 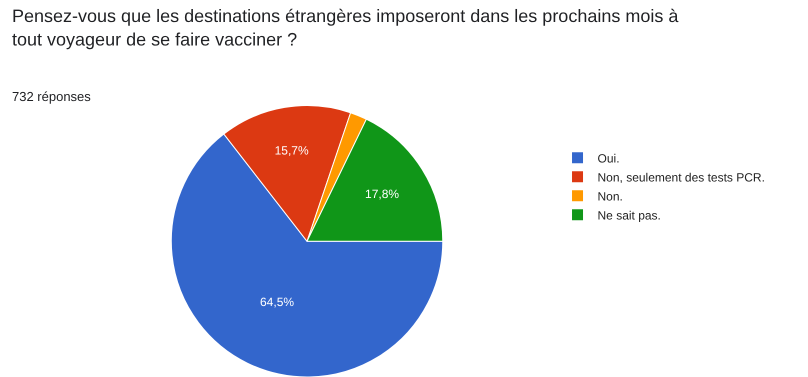 I want to click on data-label: 17,8%, so click(x=382, y=194).